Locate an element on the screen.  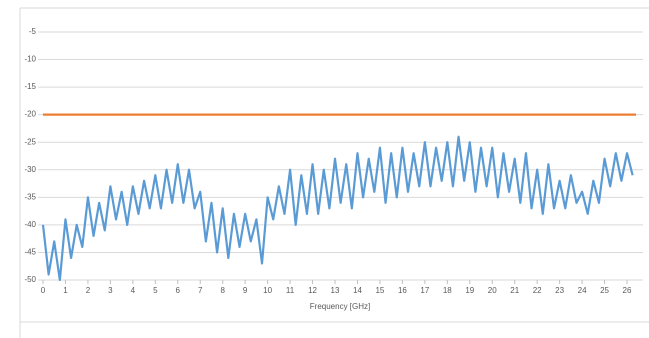
x-tick-label: 0 is located at coordinates (43, 290).